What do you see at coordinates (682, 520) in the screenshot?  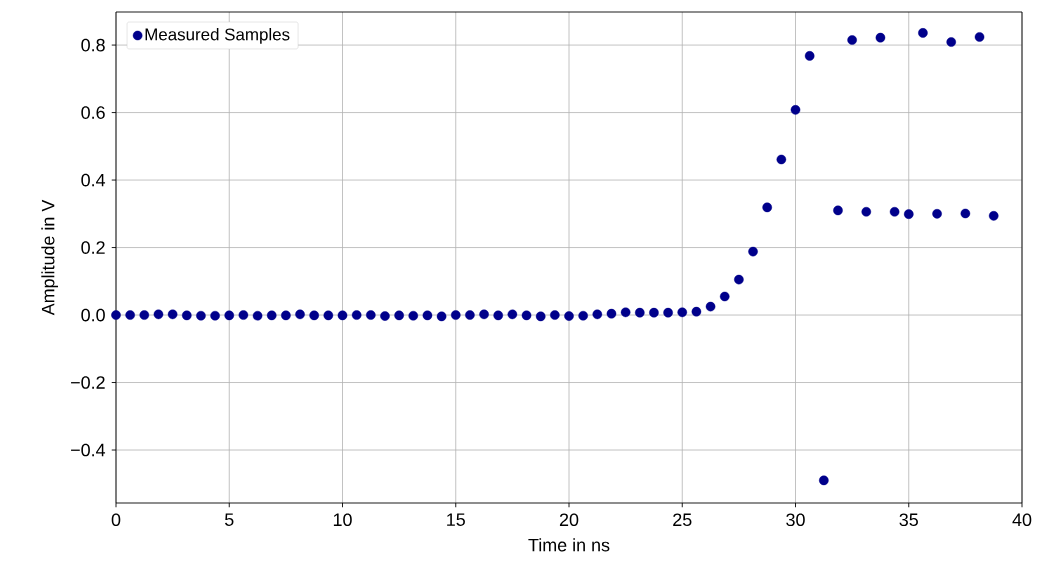 I see `x-tick-label: 25` at bounding box center [682, 520].